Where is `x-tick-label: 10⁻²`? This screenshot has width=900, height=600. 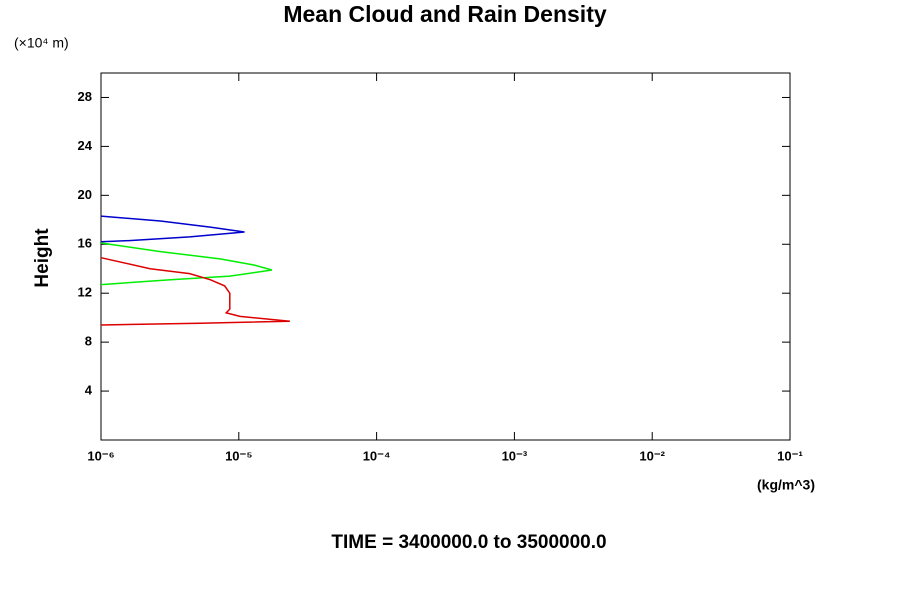 x-tick-label: 10⁻² is located at coordinates (652, 455).